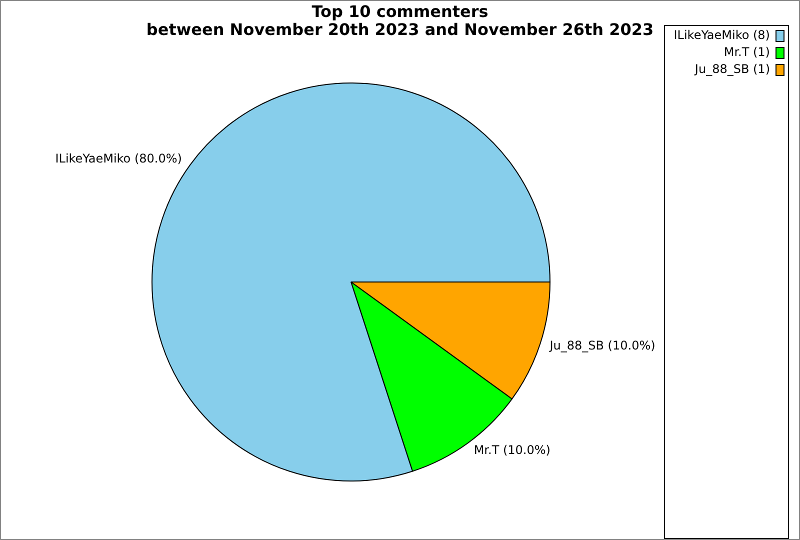 The height and width of the screenshot is (540, 800). Describe the element at coordinates (118, 158) in the screenshot. I see `data-label: ILikeYaeMiko (80.0%)` at that location.